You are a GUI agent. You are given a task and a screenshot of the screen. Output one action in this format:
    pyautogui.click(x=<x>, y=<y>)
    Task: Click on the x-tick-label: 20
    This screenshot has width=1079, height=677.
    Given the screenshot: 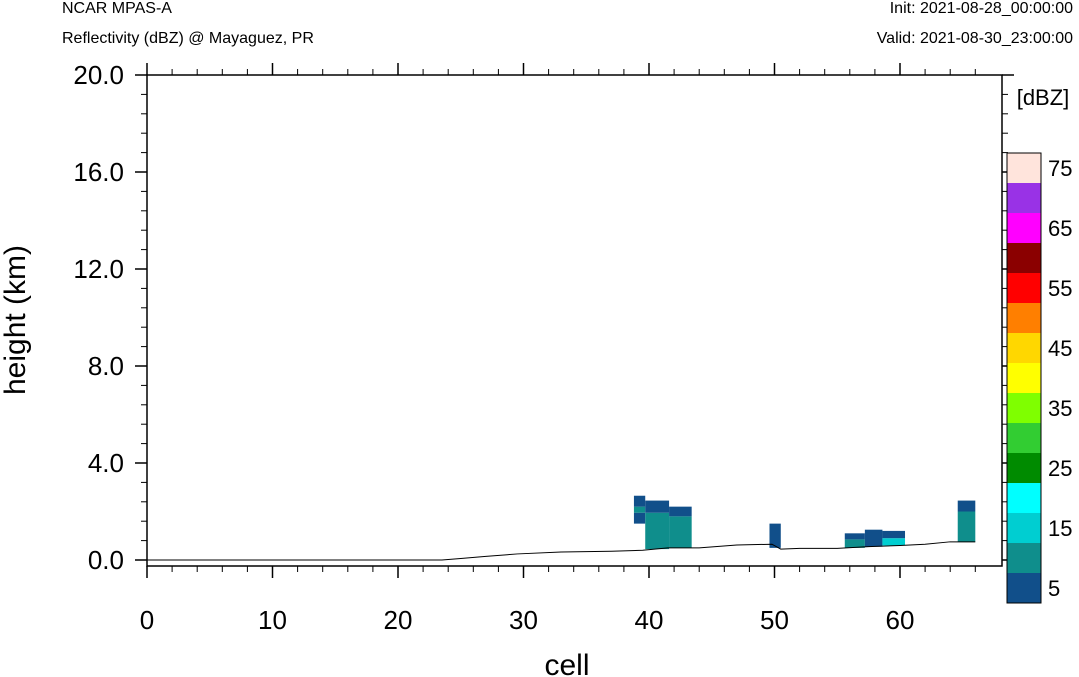 What is the action you would take?
    pyautogui.click(x=398, y=620)
    